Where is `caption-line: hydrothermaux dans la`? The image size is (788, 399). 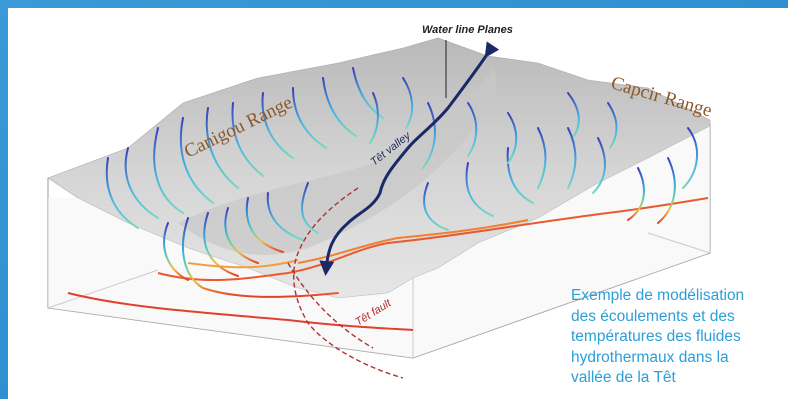
caption-line: hydrothermaux dans la is located at coordinates (650, 357).